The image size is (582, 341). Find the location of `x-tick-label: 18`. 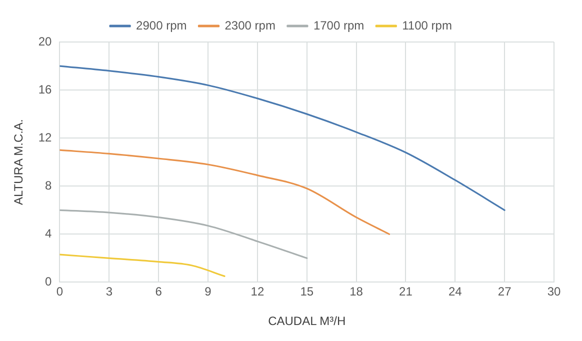

x-tick-label: 18 is located at coordinates (357, 291).